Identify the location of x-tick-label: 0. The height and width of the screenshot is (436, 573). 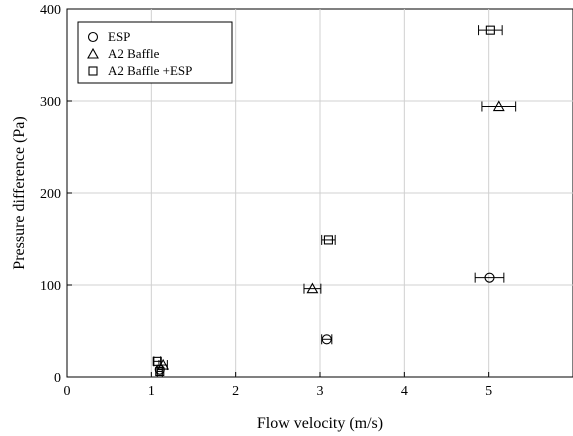
(67, 391).